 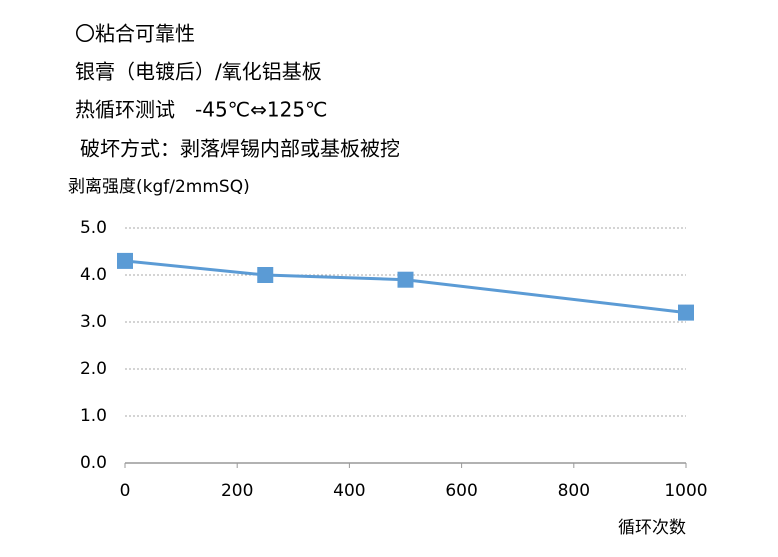 What do you see at coordinates (198, 72) in the screenshot?
I see `annotation: 银膏（电镀后）/氧化铝基板` at bounding box center [198, 72].